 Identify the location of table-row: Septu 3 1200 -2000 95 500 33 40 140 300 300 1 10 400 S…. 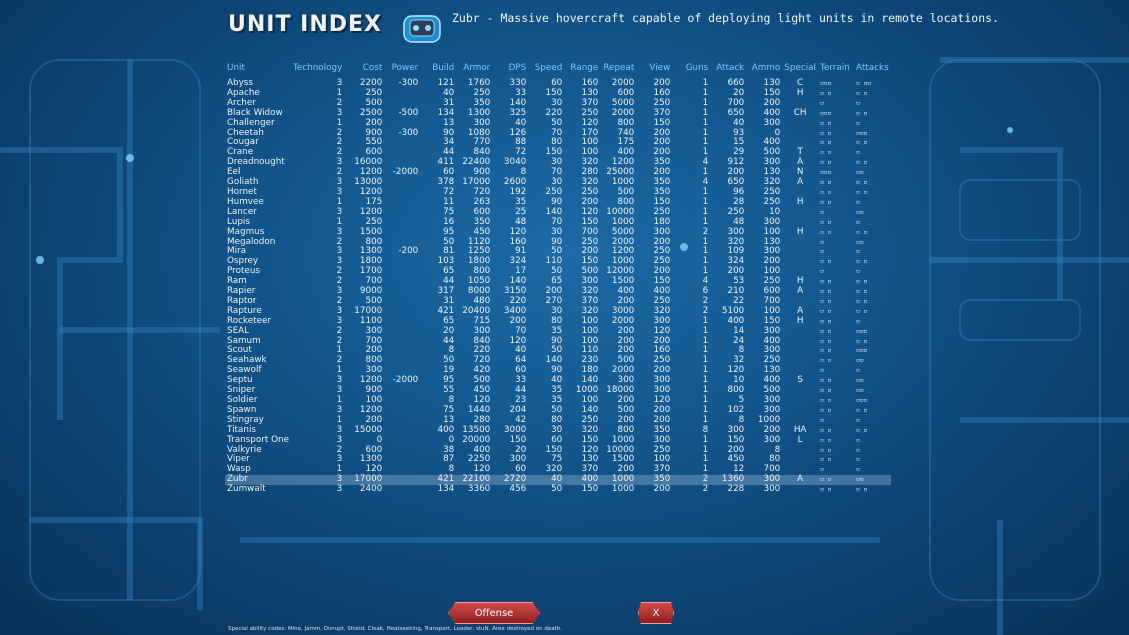
(558, 380).